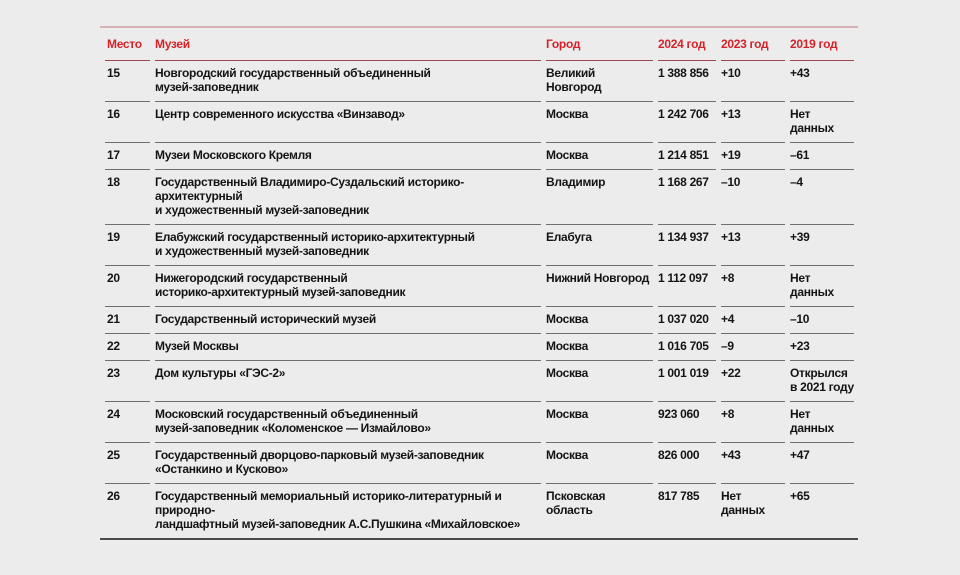  Describe the element at coordinates (687, 81) in the screenshot. I see `cell-2024-value: 1 388 856` at that location.